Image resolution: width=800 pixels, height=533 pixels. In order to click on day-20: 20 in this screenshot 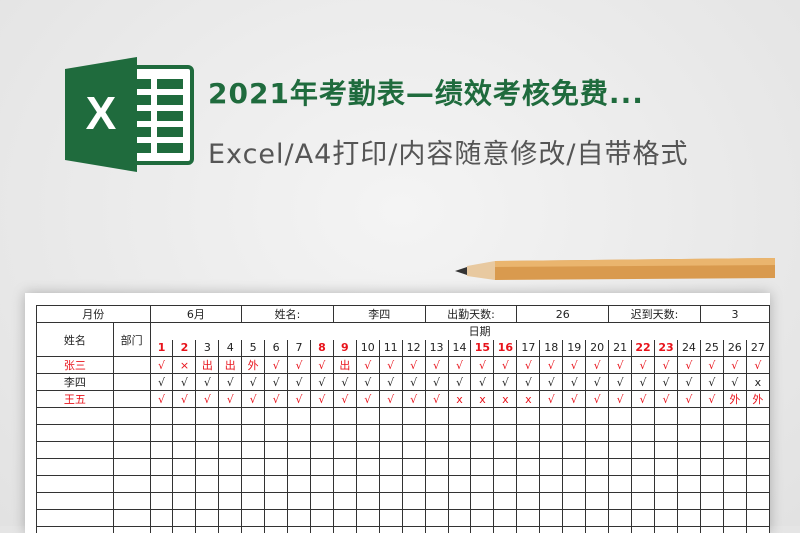, I will do `click(597, 348)`.